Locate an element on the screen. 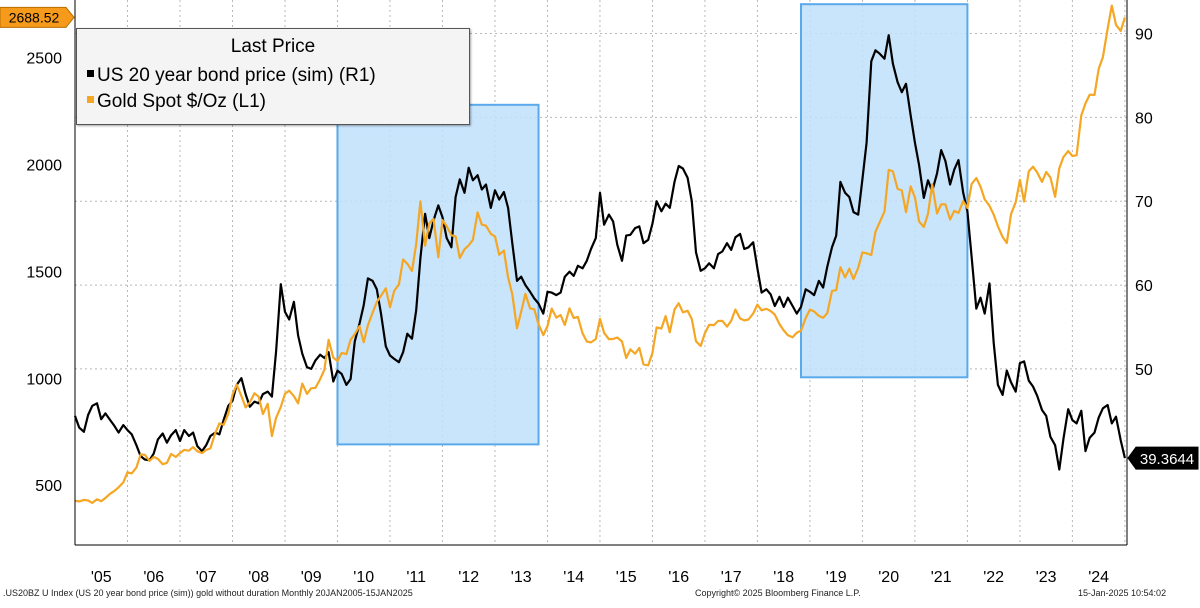 The width and height of the screenshot is (1200, 608). gold-last-value-tag is located at coordinates (37, 17).